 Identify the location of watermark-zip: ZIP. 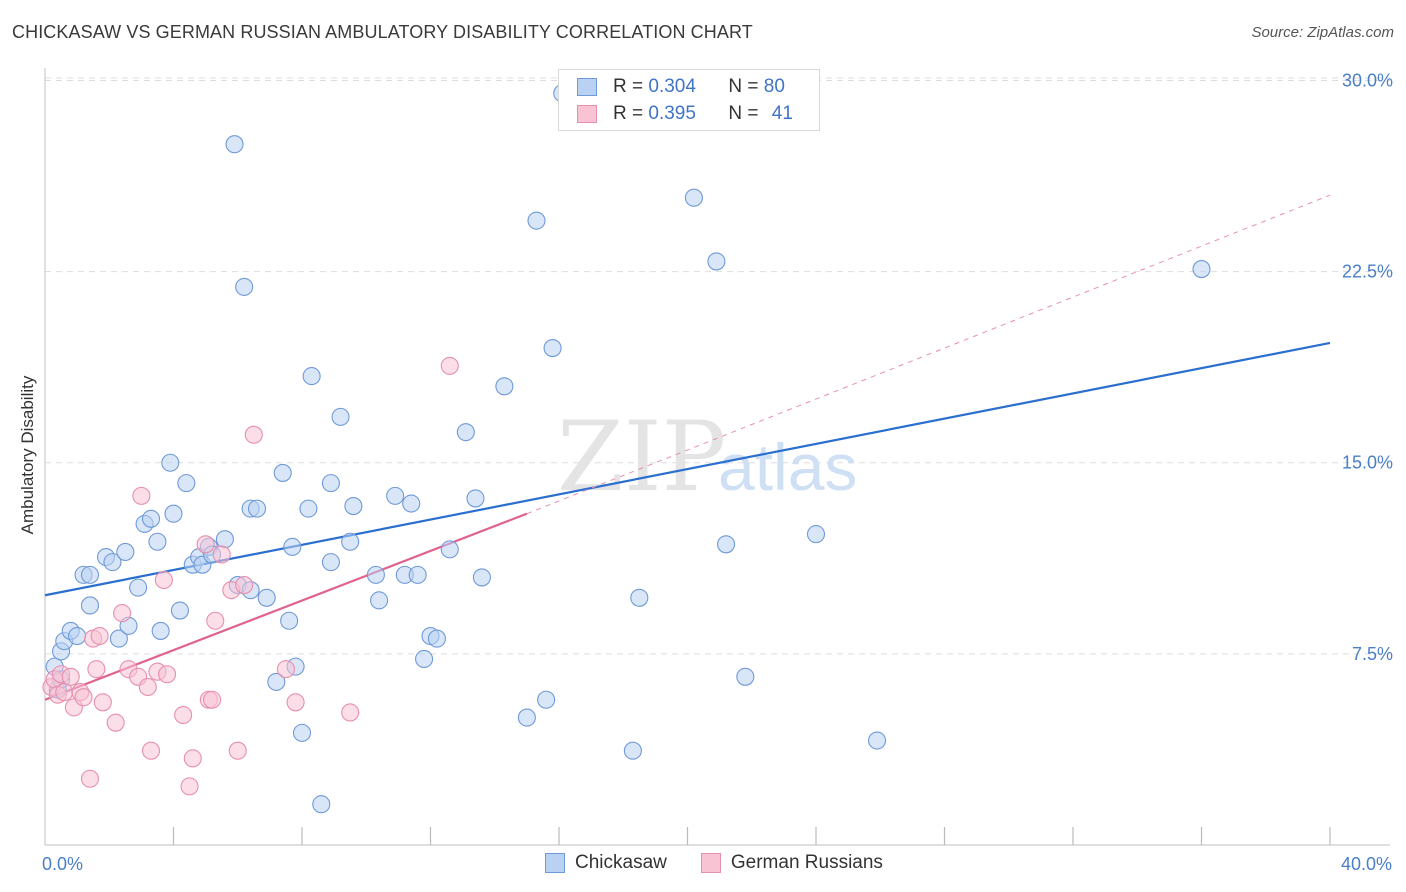
(641, 457).